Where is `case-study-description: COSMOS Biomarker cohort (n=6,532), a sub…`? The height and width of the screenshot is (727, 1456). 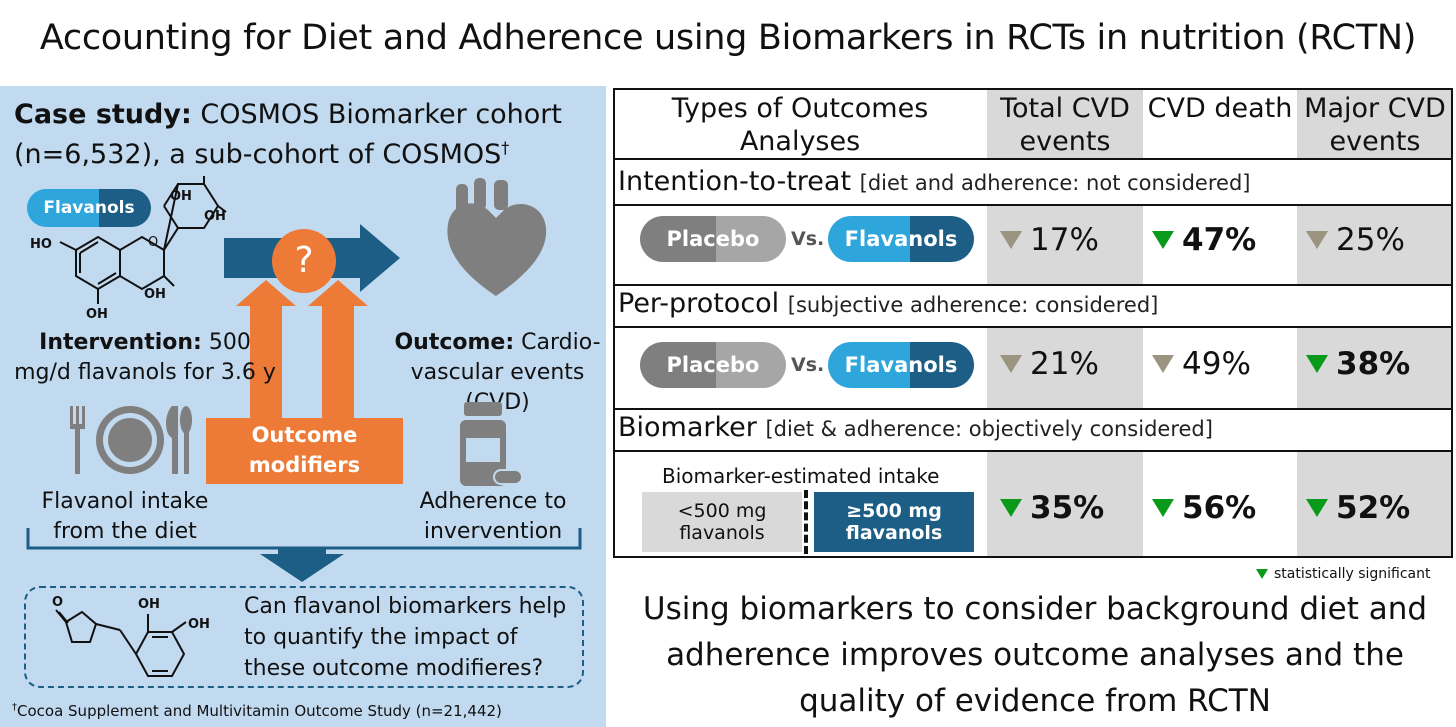 case-study-description: COSMOS Biomarker cohort (n=6,532), a sub… is located at coordinates (288, 134).